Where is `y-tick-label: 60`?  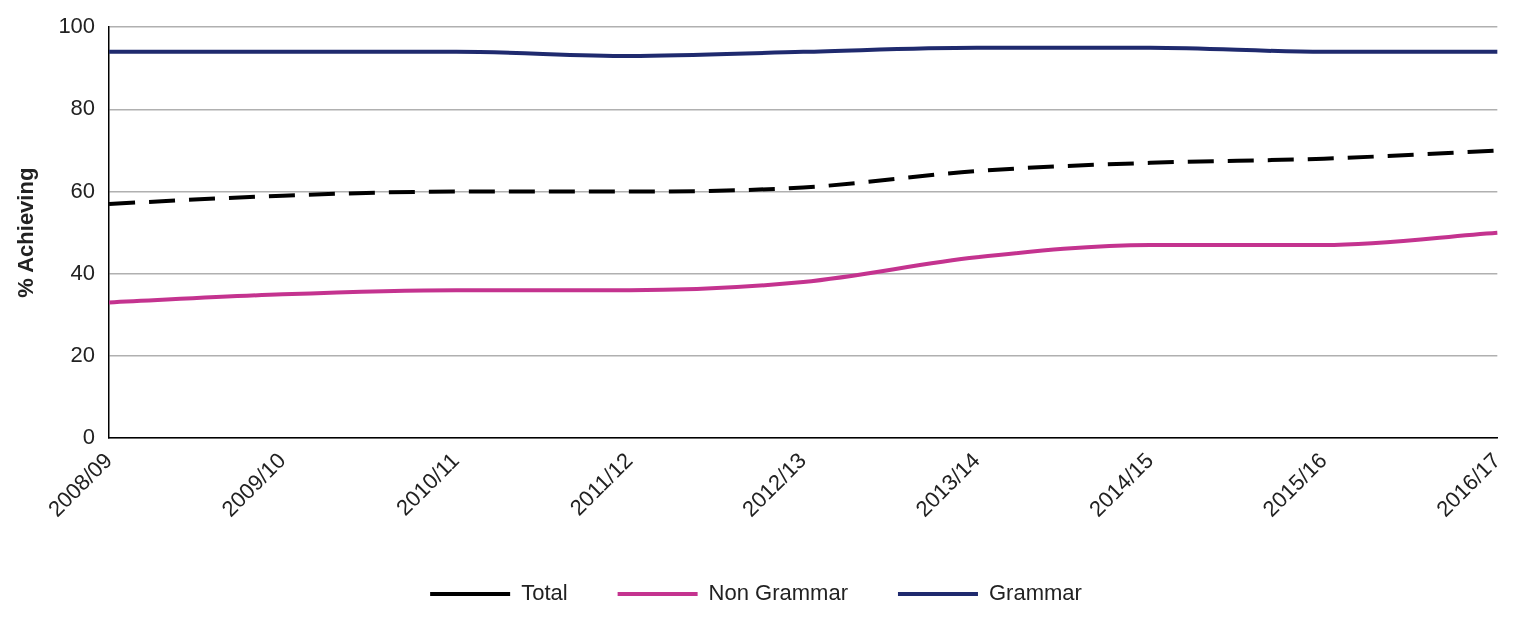 y-tick-label: 60 is located at coordinates (83, 190).